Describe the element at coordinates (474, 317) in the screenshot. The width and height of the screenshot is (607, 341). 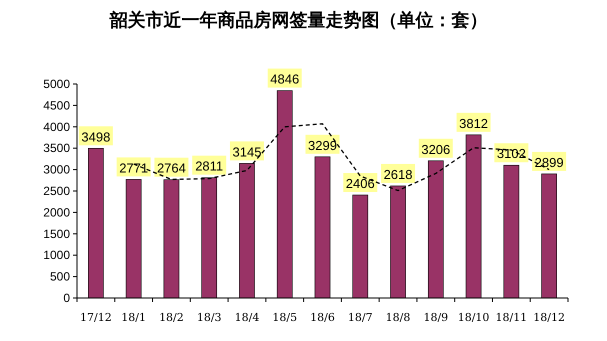
I see `x-tick-label: 18/10` at that location.